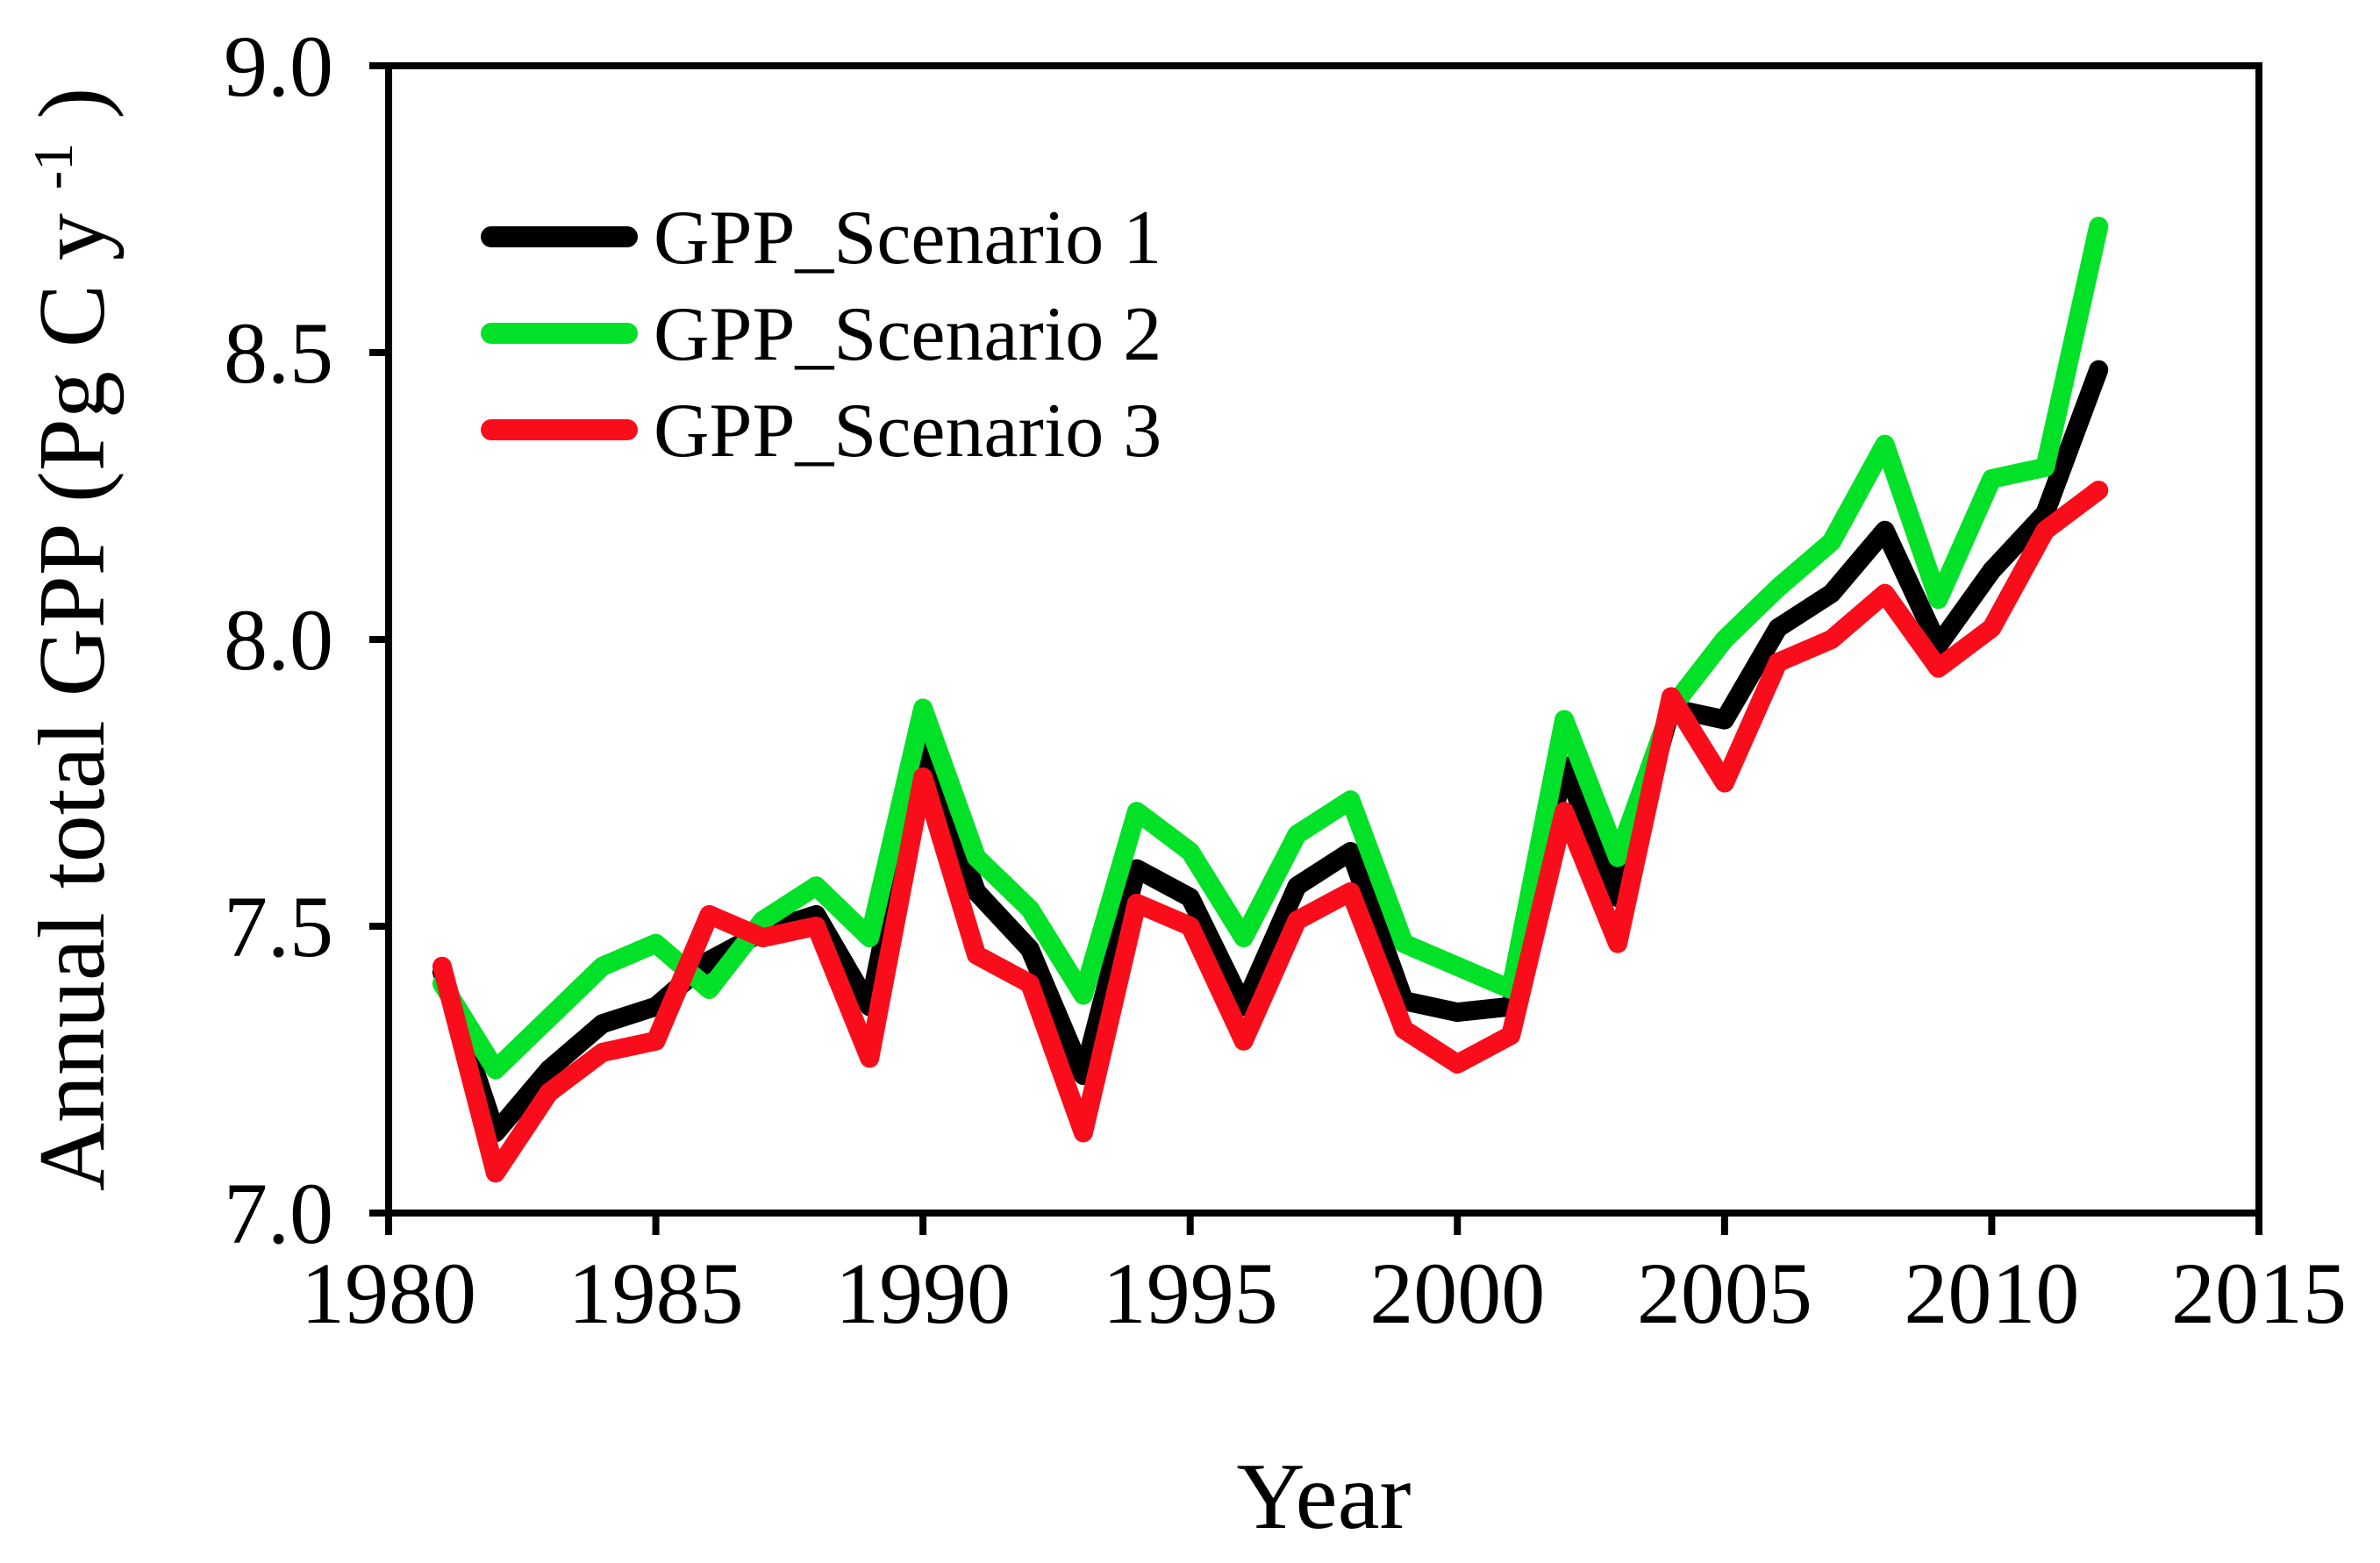 Image resolution: width=2380 pixels, height=1563 pixels. I want to click on legend-item-scenario-3: GPP_Scenario 3, so click(821, 431).